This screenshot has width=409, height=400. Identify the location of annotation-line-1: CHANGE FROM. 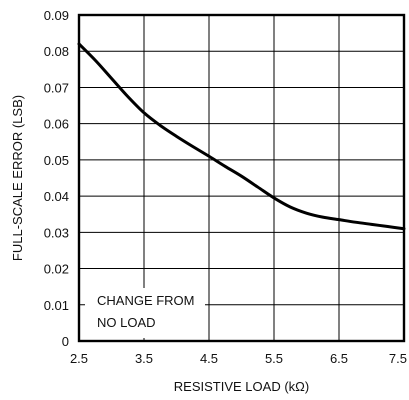
(146, 300).